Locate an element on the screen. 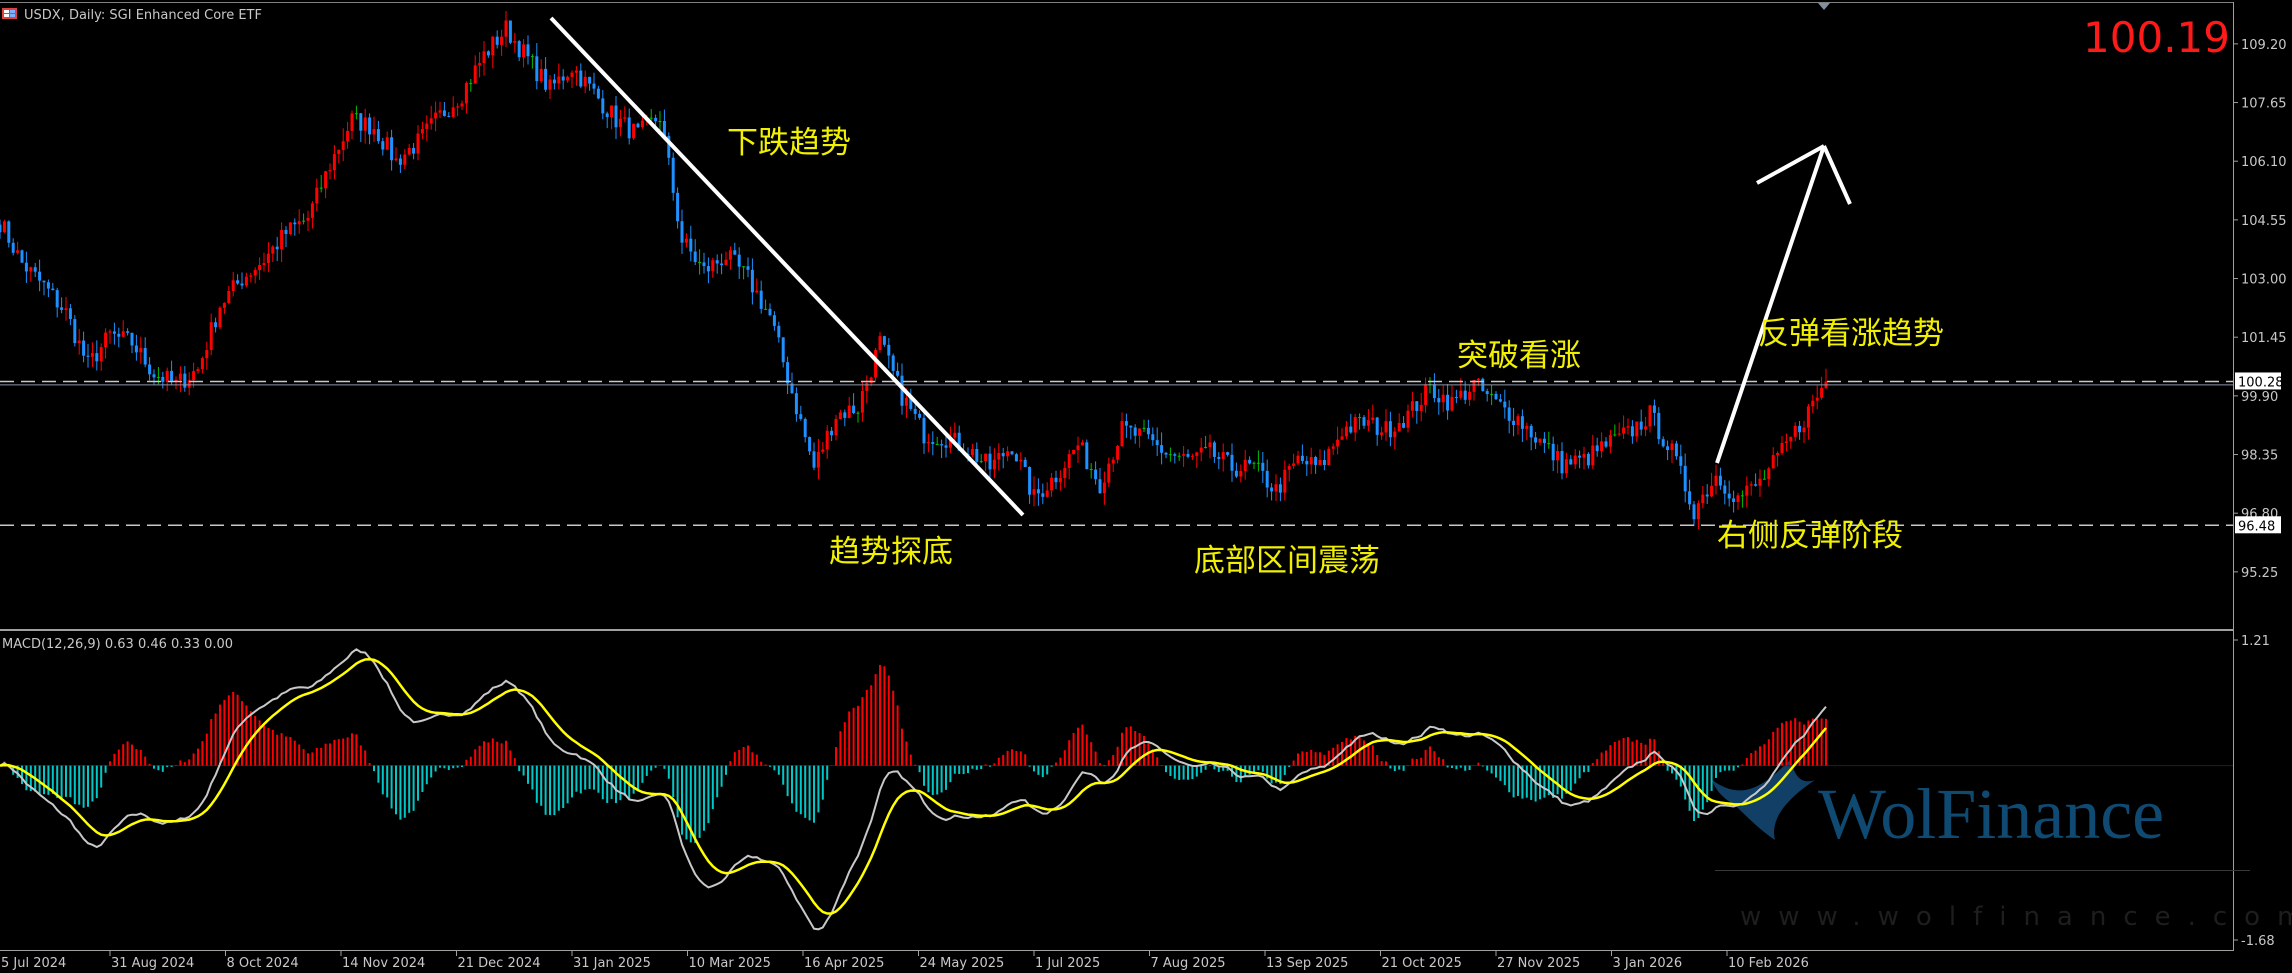 The height and width of the screenshot is (973, 2292). annotation-range-bound: 底部区间震荡 is located at coordinates (1287, 561).